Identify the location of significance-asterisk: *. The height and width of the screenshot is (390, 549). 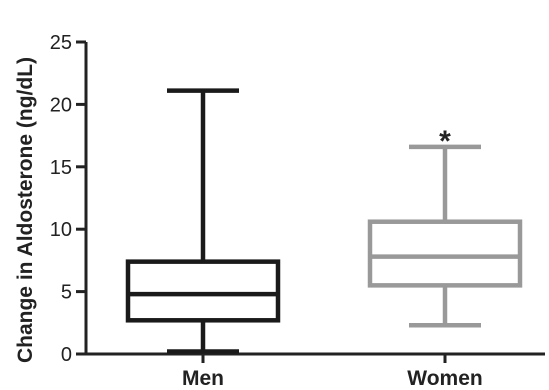
(445, 141).